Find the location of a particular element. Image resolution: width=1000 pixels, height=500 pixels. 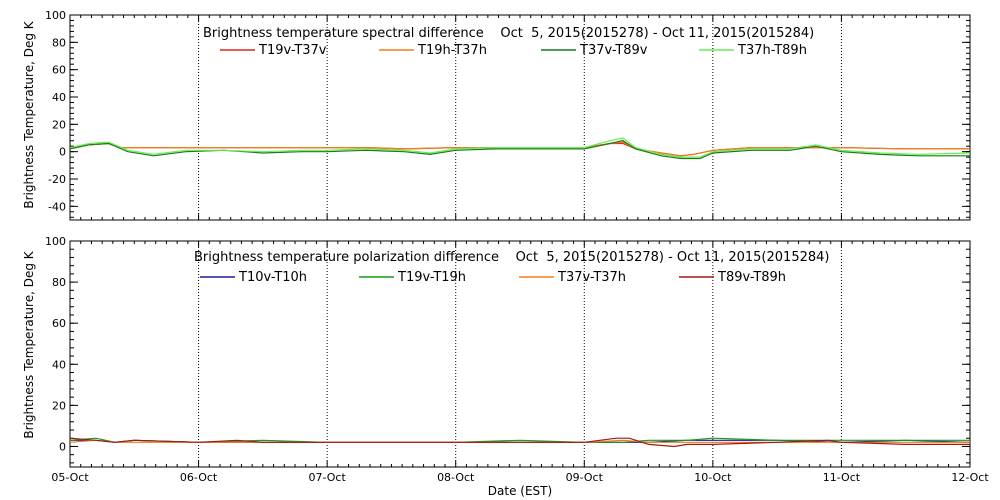

x-tick-label: 06-Oct is located at coordinates (199, 477).